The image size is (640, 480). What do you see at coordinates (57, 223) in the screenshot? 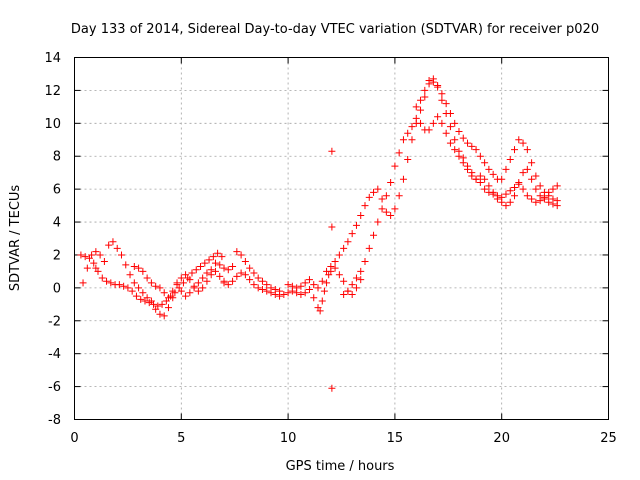
I see `y-tick-label: 4` at bounding box center [57, 223].